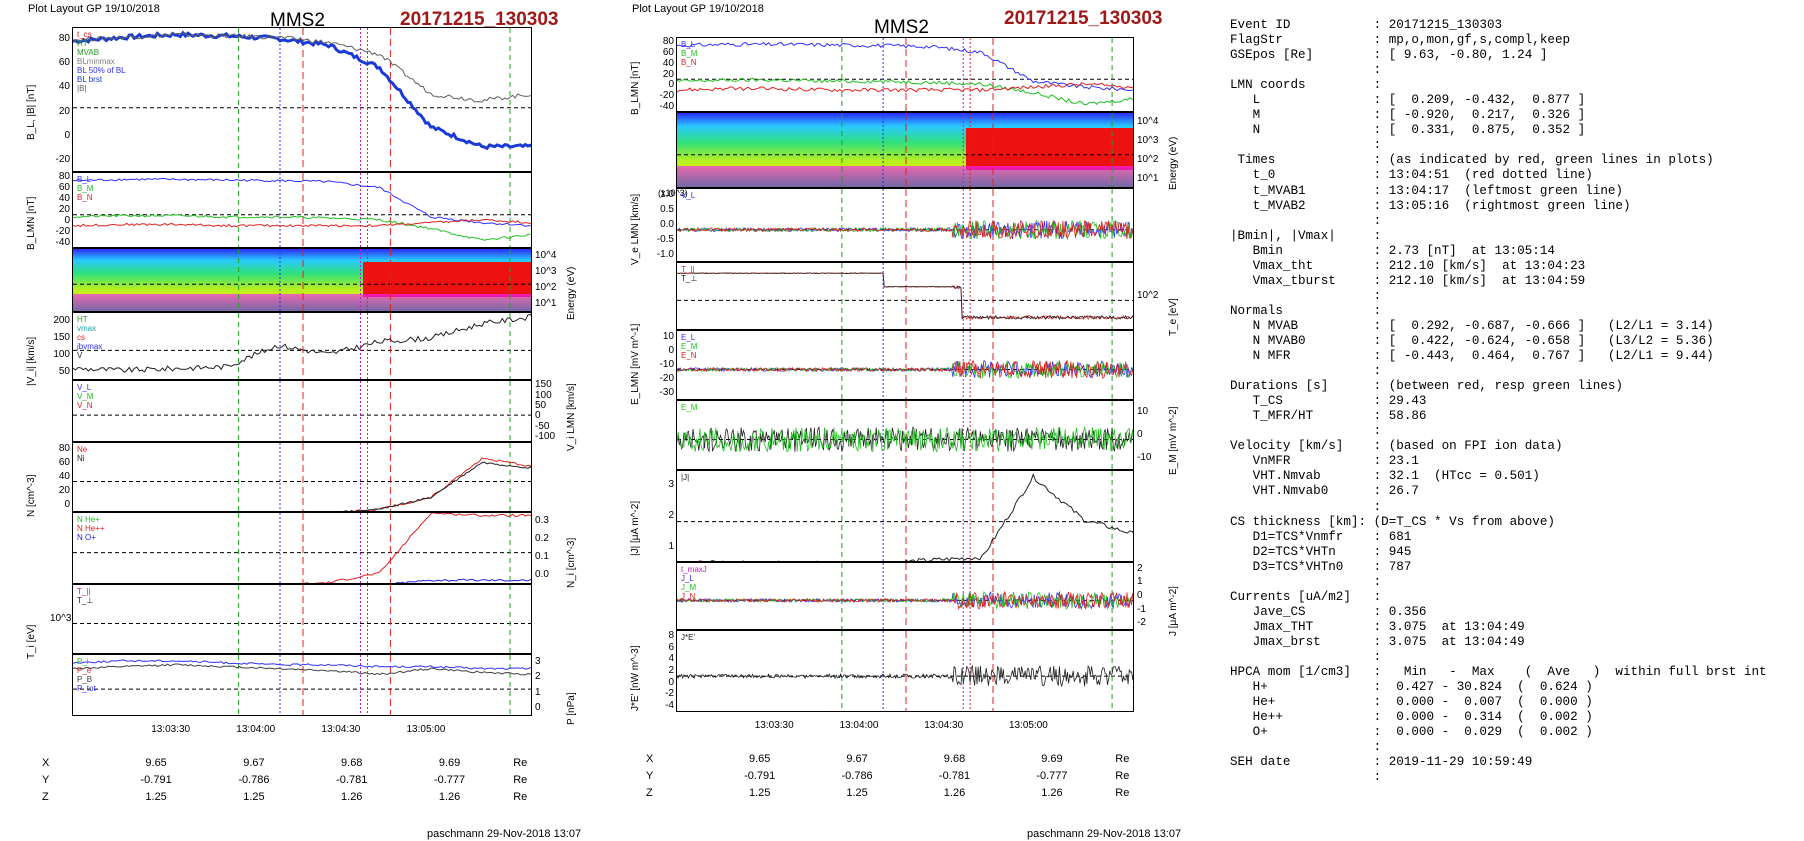 The image size is (1804, 841). What do you see at coordinates (302, 664) in the screenshot?
I see `left-series-P_tot` at bounding box center [302, 664].